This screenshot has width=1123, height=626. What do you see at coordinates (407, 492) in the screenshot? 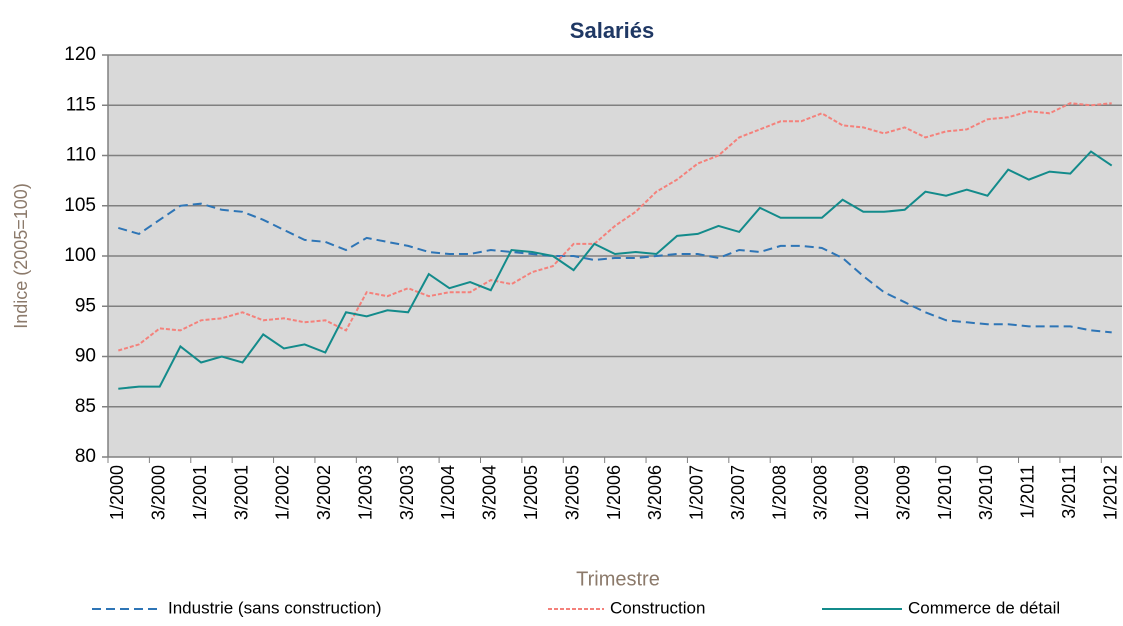
I see `x-tick-label: 3/2003` at bounding box center [407, 492].